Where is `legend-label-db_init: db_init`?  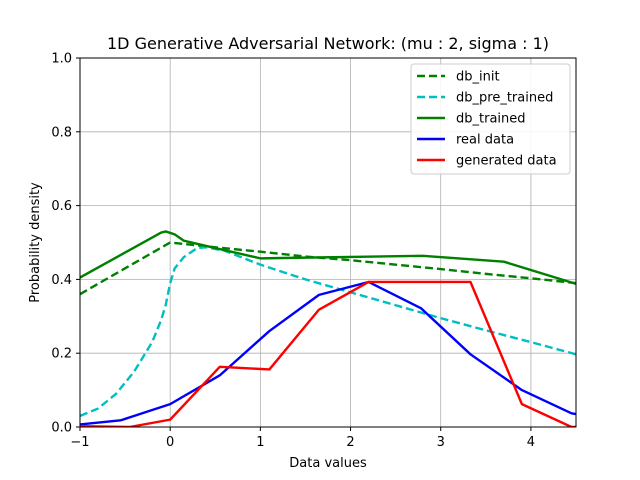
legend-label-db_init: db_init is located at coordinates (478, 77).